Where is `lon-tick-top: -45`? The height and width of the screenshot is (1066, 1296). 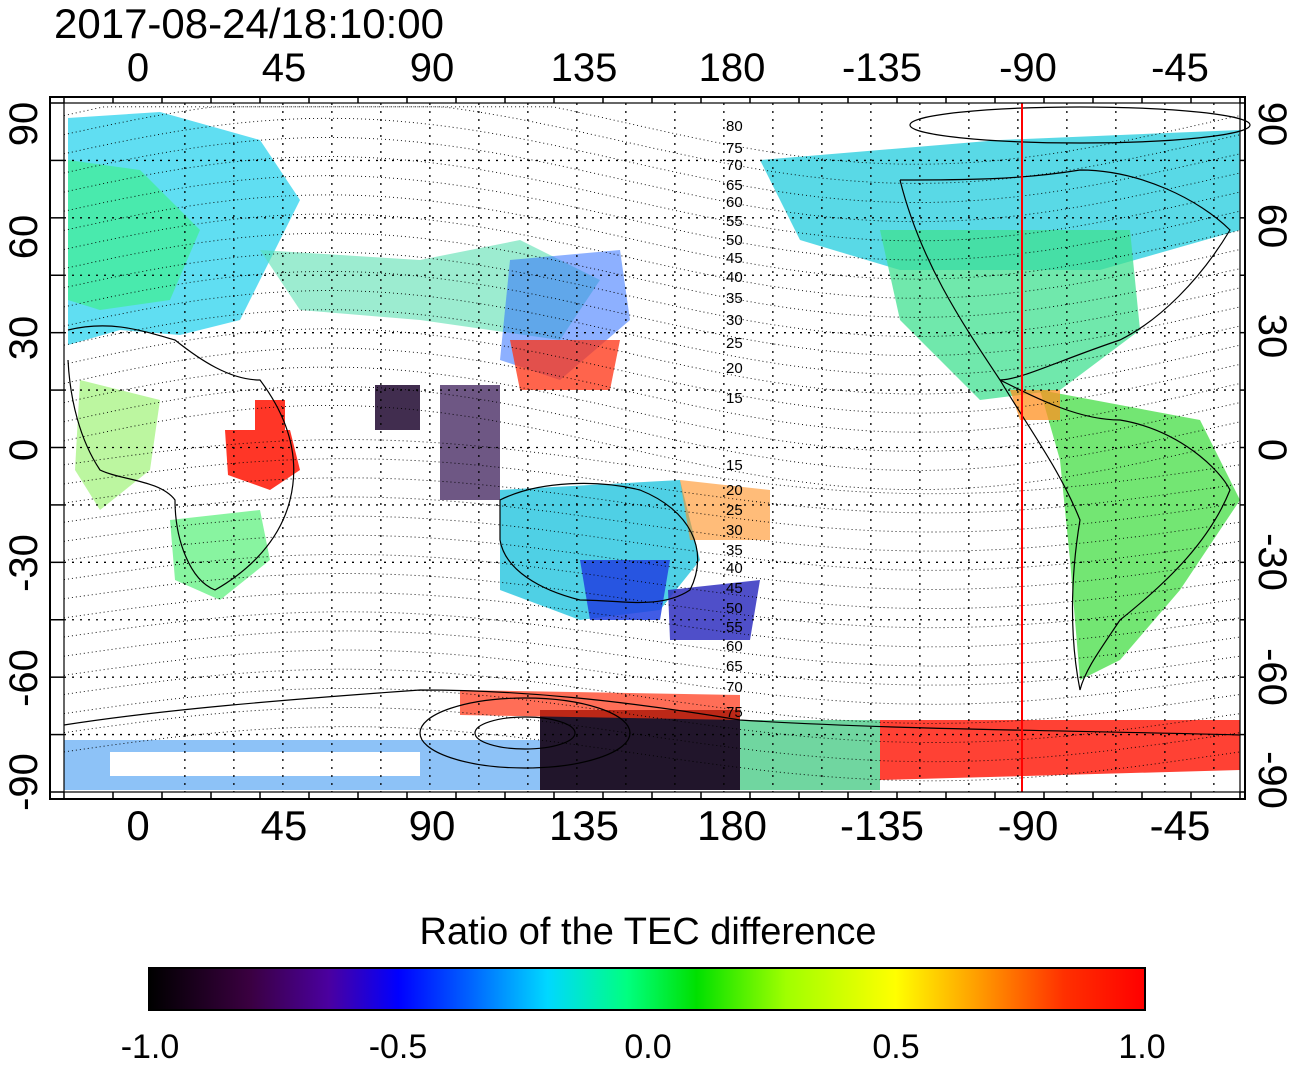
lon-tick-top: -45 is located at coordinates (1180, 68).